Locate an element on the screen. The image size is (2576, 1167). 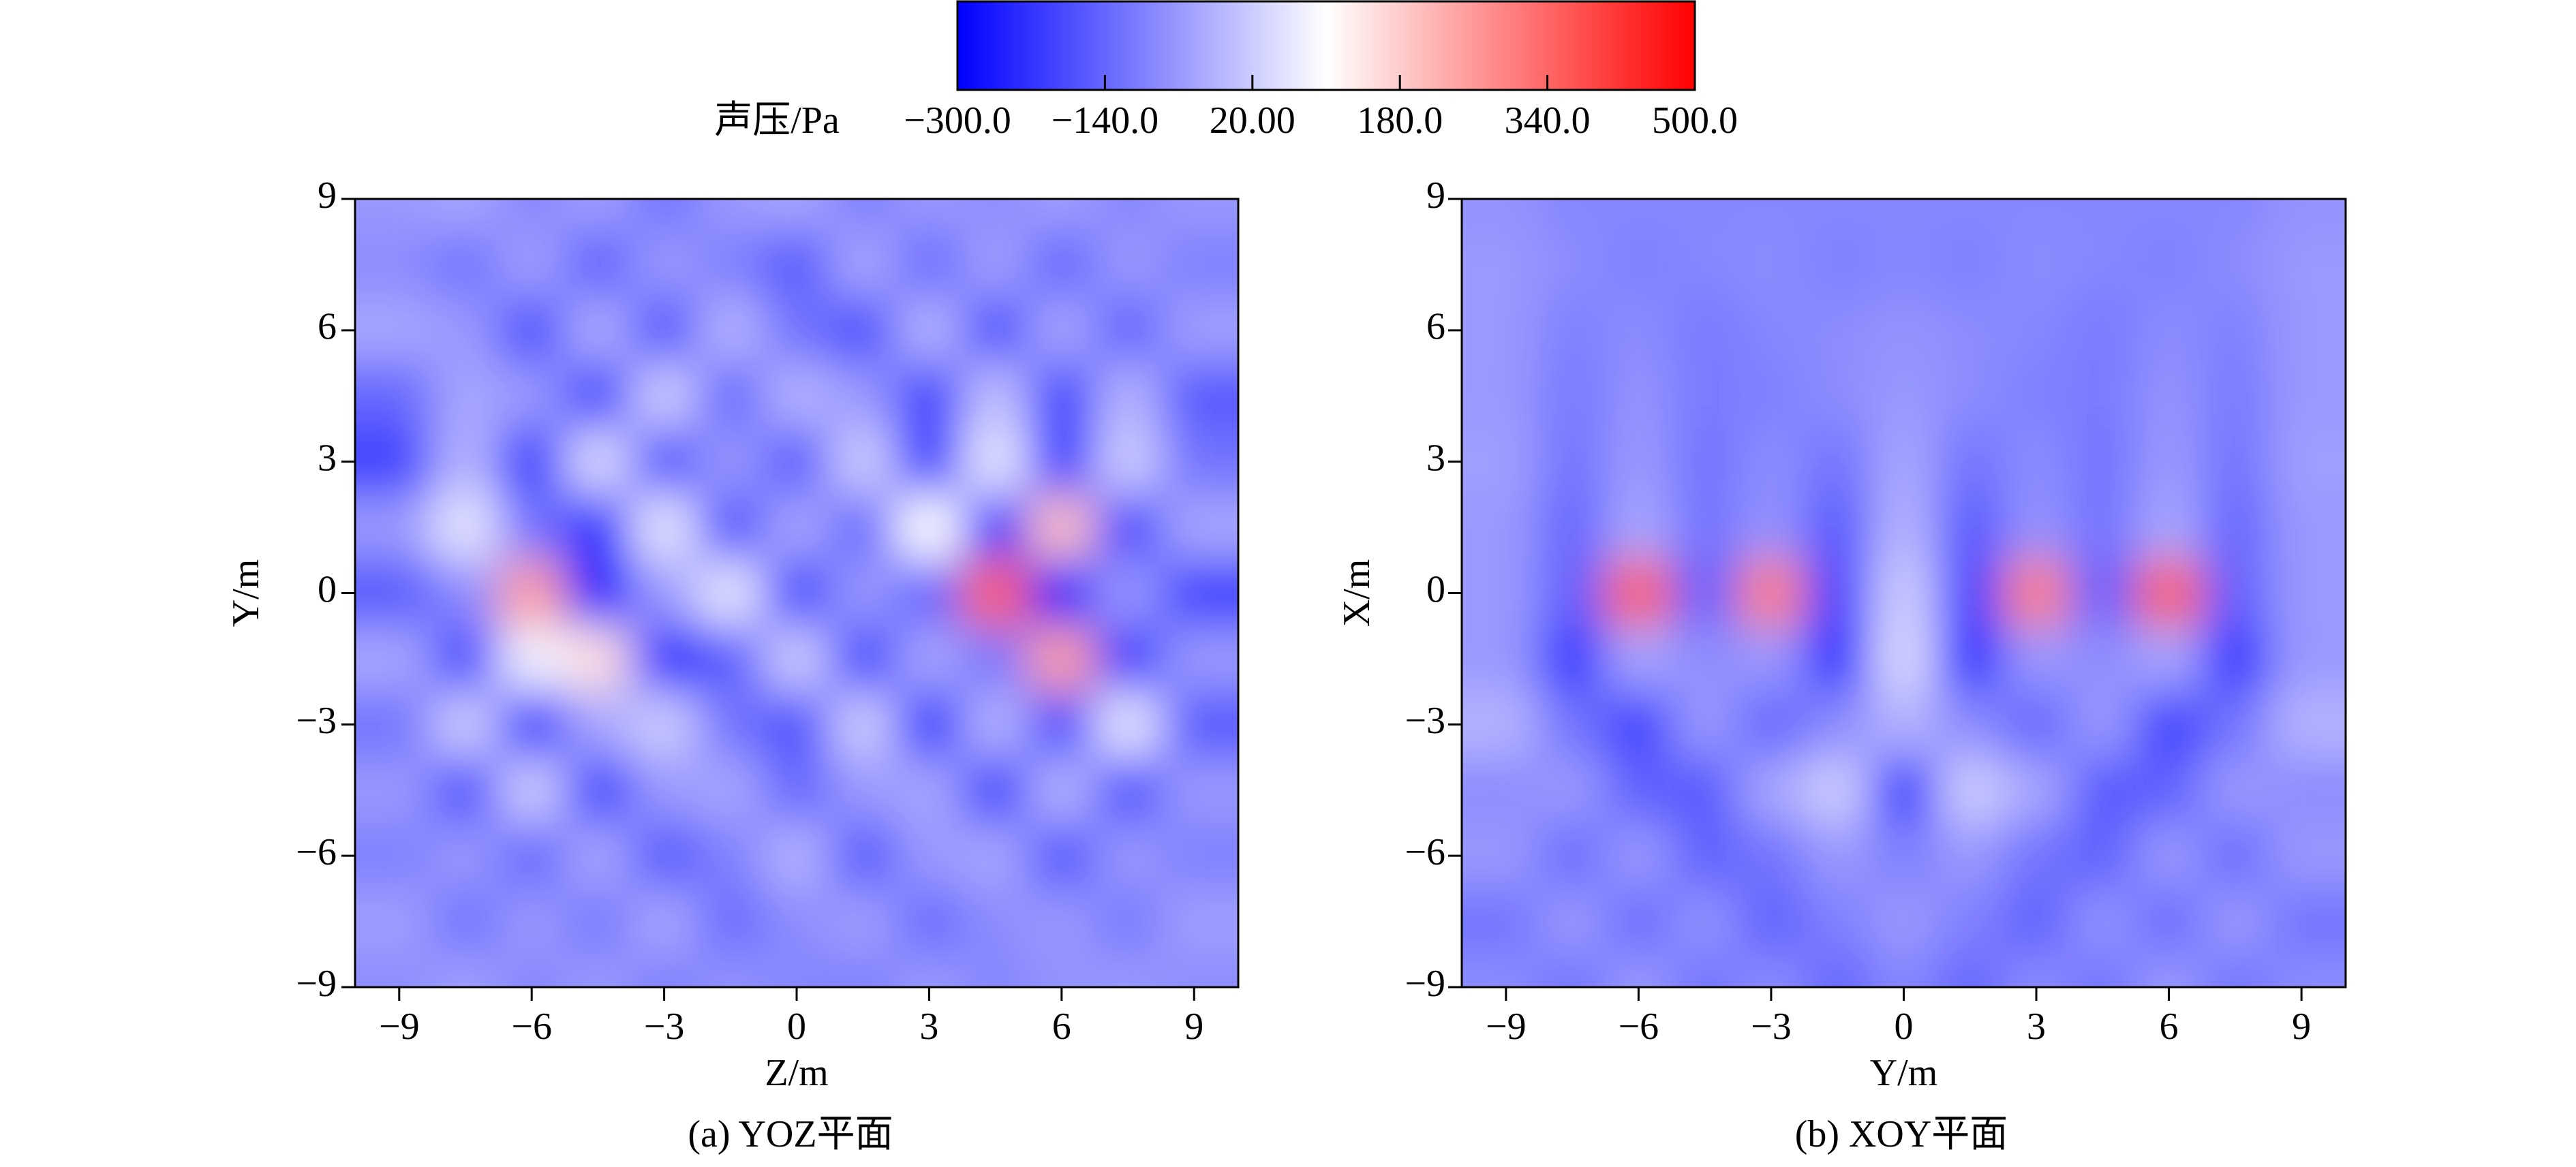
y-tick-label: −9 is located at coordinates (1425, 984).